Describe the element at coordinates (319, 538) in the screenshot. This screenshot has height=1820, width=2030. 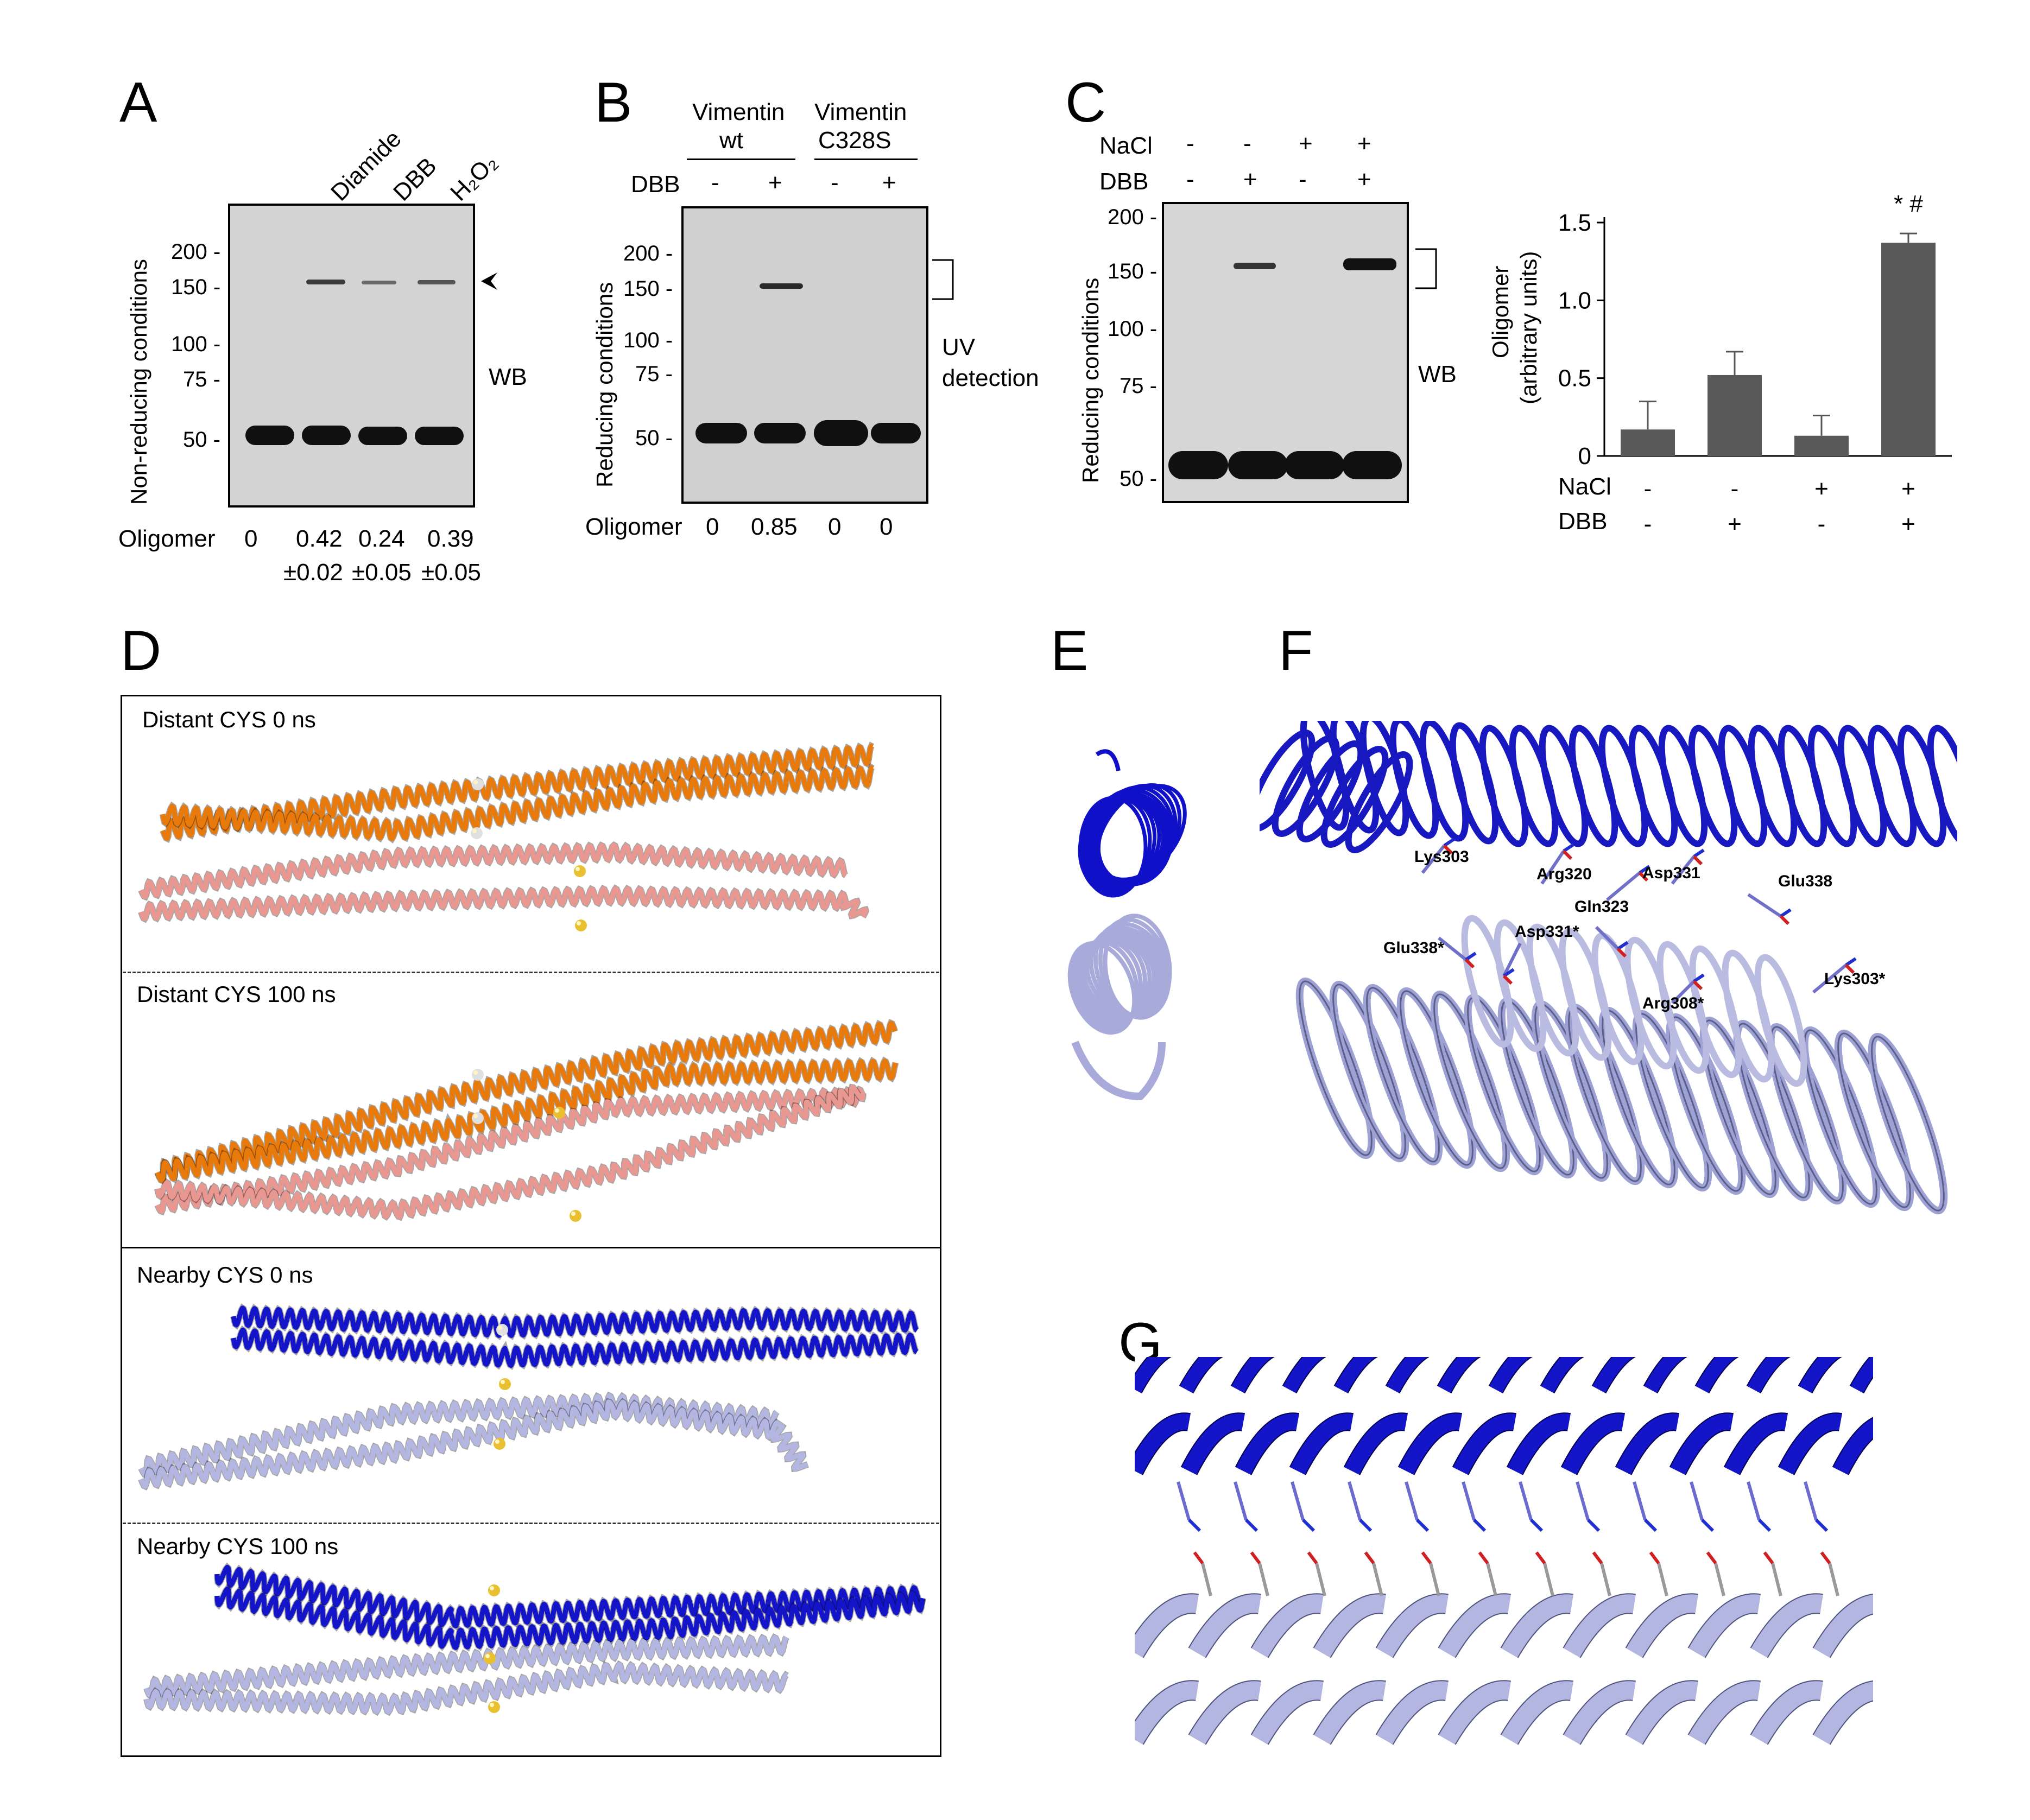
I see `oligomer-value-a2: 0.42` at that location.